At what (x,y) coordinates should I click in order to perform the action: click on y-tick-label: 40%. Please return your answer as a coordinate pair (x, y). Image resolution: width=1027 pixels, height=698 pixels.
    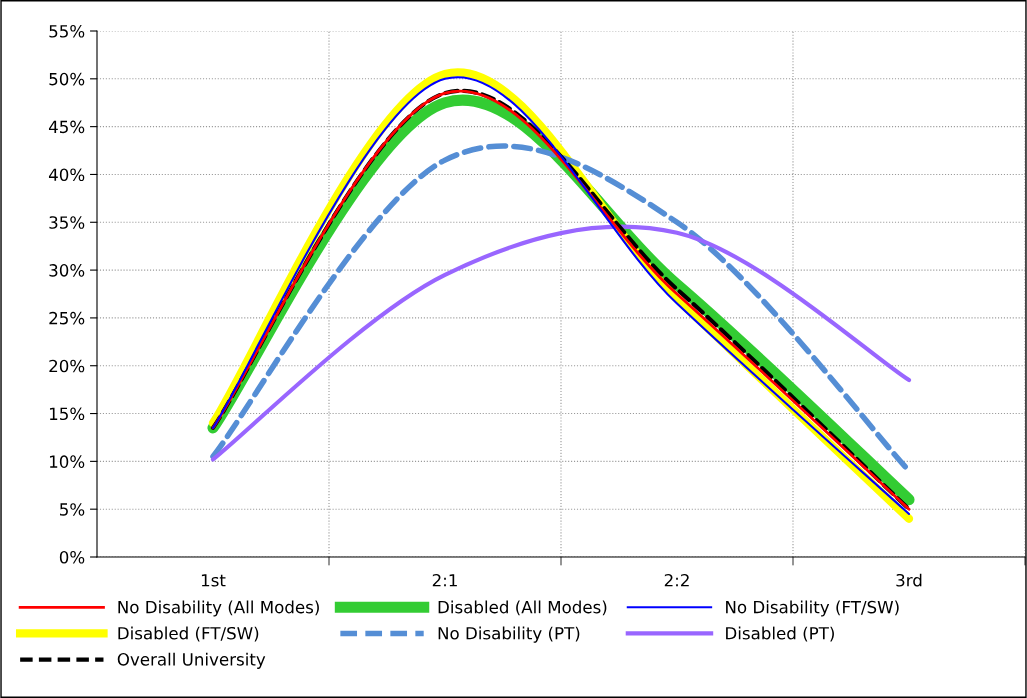
    Looking at the image, I should click on (66, 175).